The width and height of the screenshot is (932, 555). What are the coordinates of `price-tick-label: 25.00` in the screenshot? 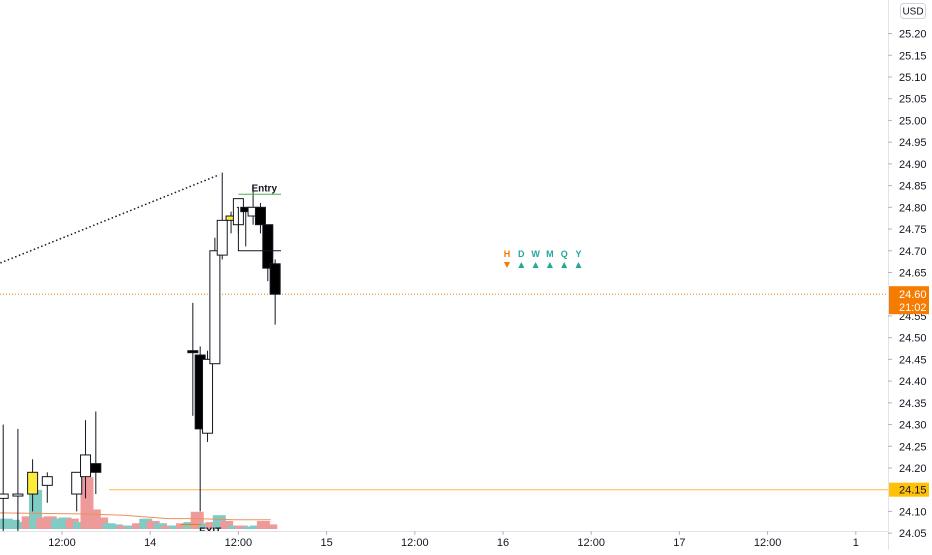 It's located at (913, 121).